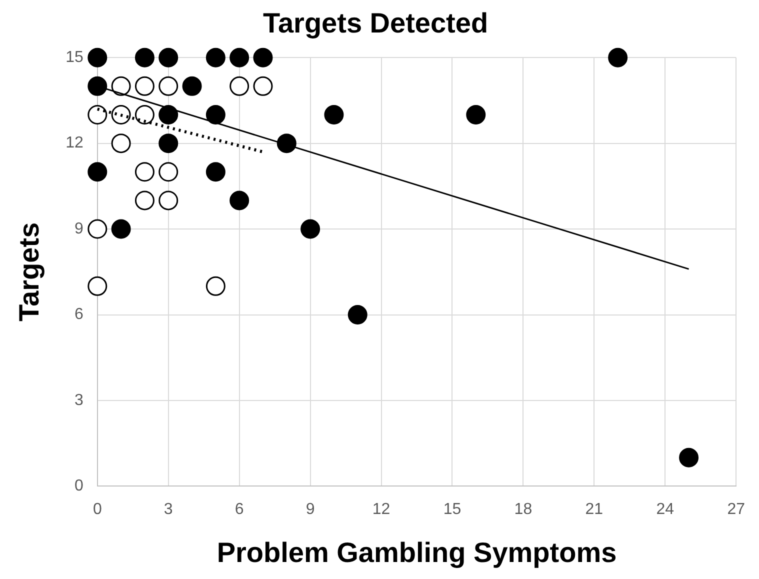 Image resolution: width=759 pixels, height=579 pixels. I want to click on x-tick-label: 3, so click(168, 509).